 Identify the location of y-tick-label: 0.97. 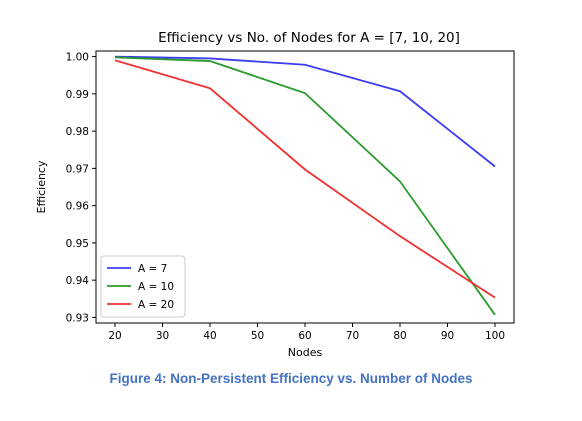
(77, 169).